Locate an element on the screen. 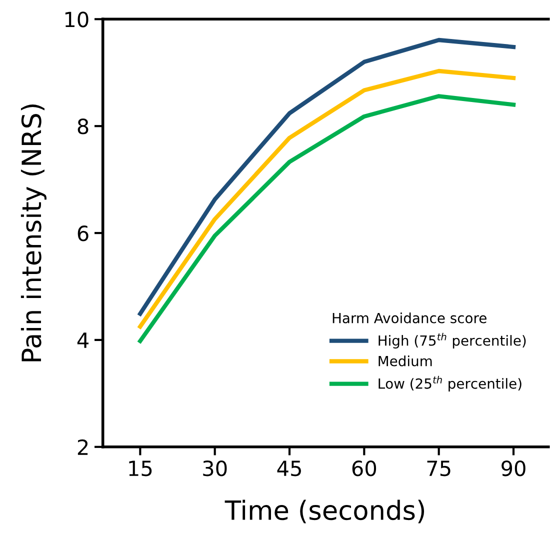  y-tick-label: 4 is located at coordinates (82, 340).